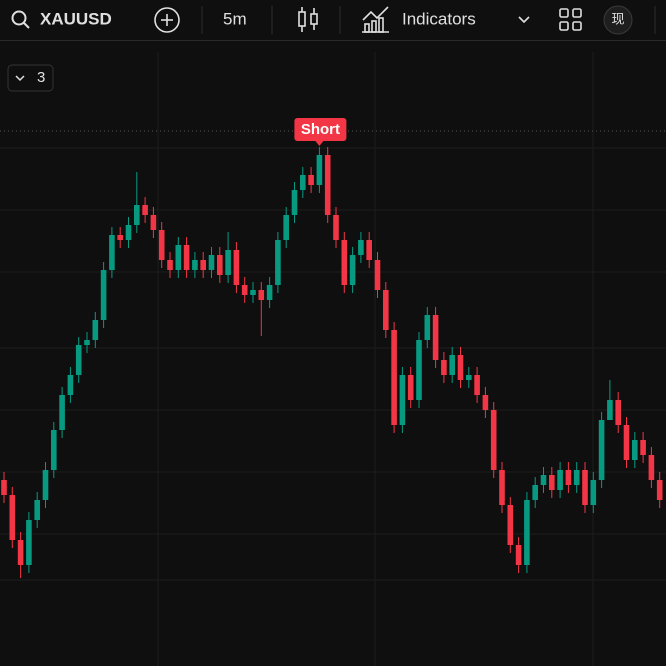 The width and height of the screenshot is (666, 666). I want to click on collapse-chevron, so click(20, 78).